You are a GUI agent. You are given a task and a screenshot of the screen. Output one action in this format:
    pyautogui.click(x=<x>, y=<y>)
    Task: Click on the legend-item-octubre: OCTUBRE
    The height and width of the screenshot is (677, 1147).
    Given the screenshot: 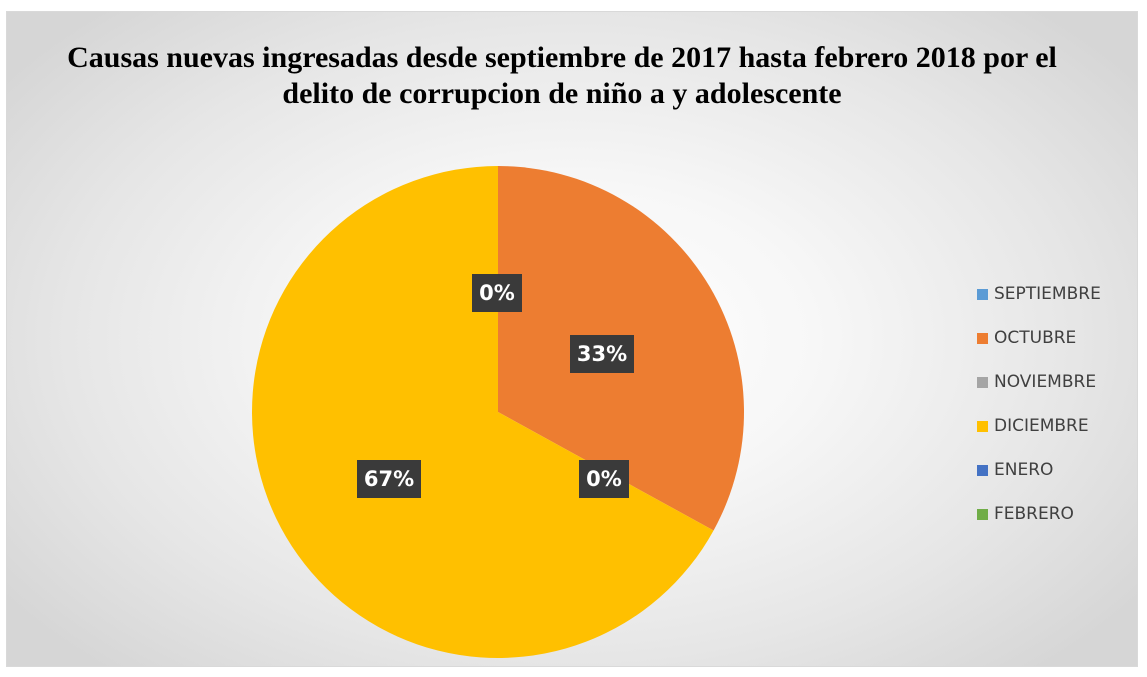 What is the action you would take?
    pyautogui.click(x=1057, y=338)
    